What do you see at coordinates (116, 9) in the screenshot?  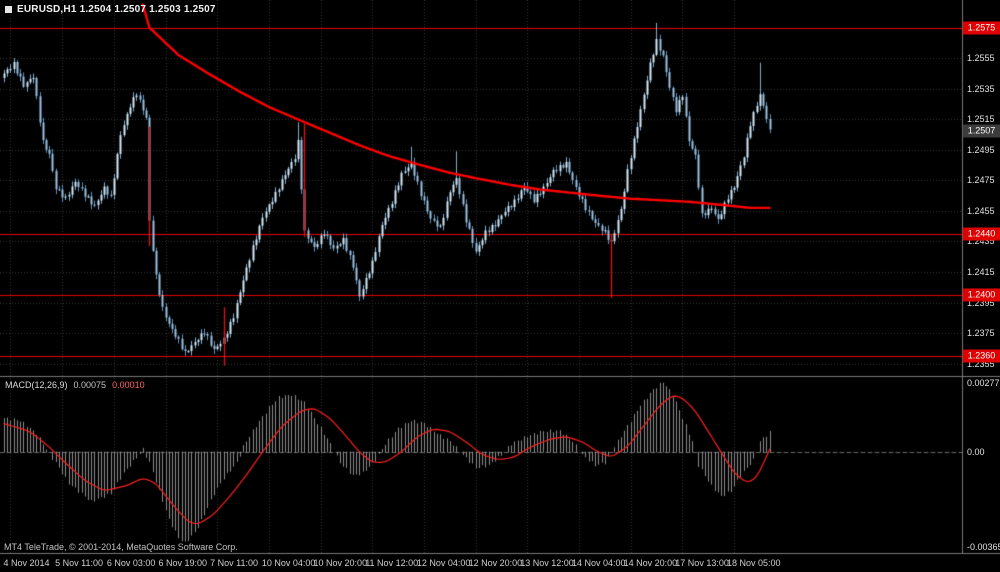 I see `chart-title-text: EURUSD,H1 1.2504 1.2507 1.2503 1.2507` at bounding box center [116, 9].